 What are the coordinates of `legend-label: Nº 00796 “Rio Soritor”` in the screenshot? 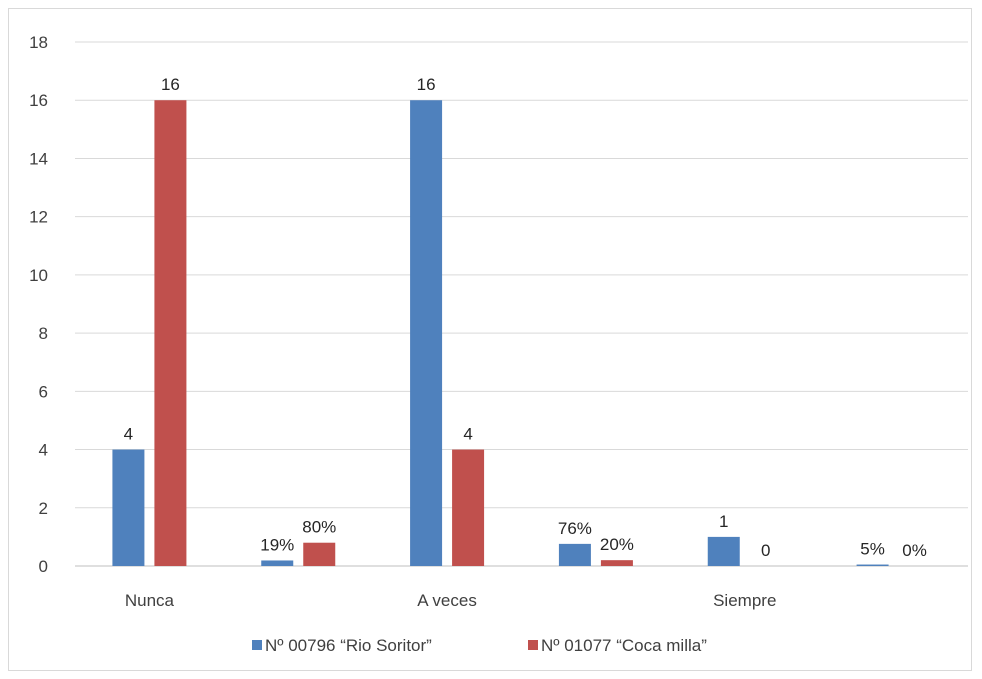 It's located at (348, 645).